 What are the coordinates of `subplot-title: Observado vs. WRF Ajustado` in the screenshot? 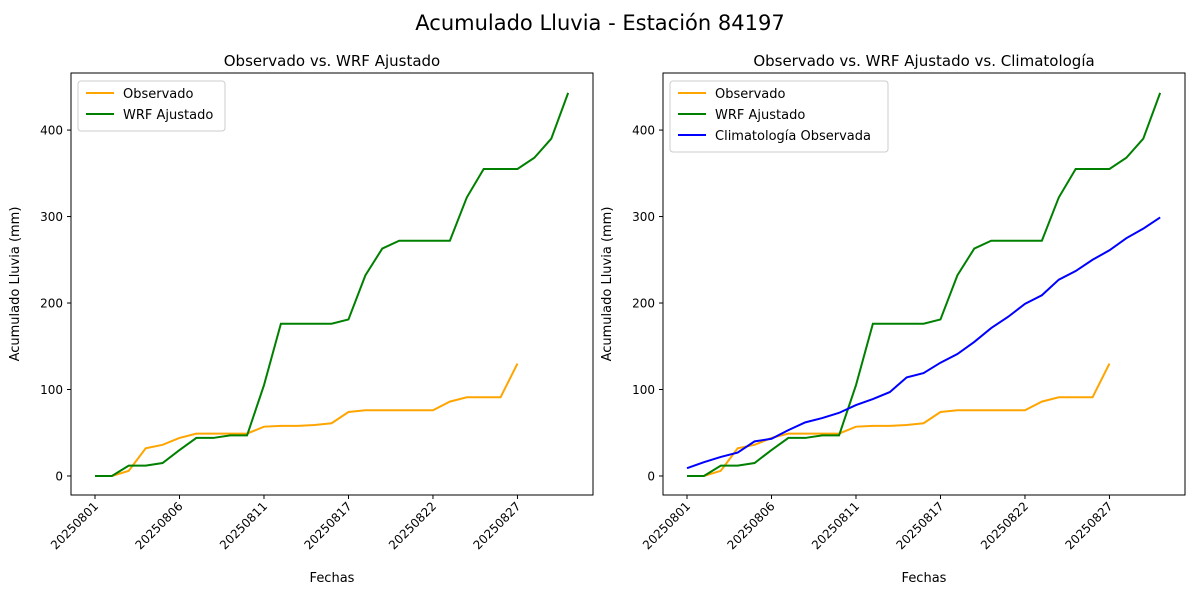 It's located at (332, 61).